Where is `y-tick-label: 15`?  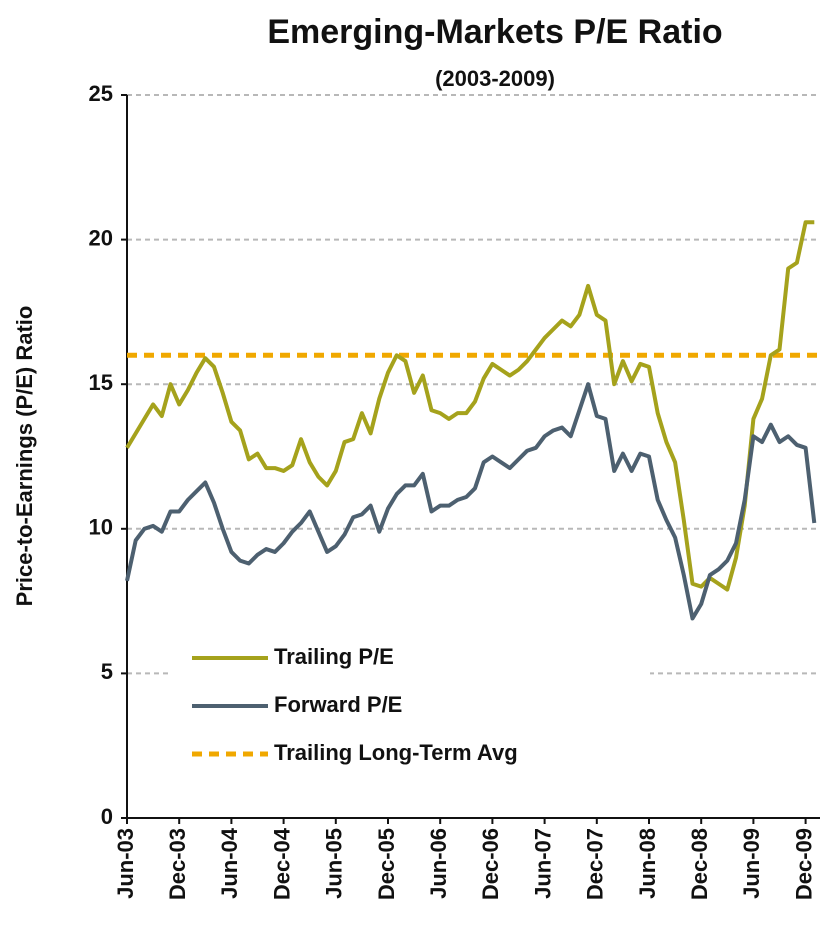 y-tick-label: 15 is located at coordinates (101, 382).